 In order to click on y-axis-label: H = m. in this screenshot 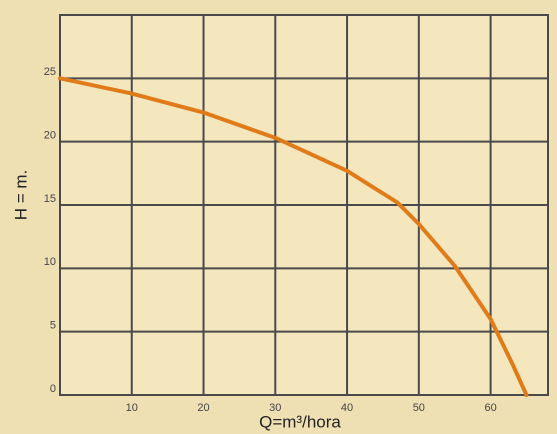, I will do `click(20, 195)`.